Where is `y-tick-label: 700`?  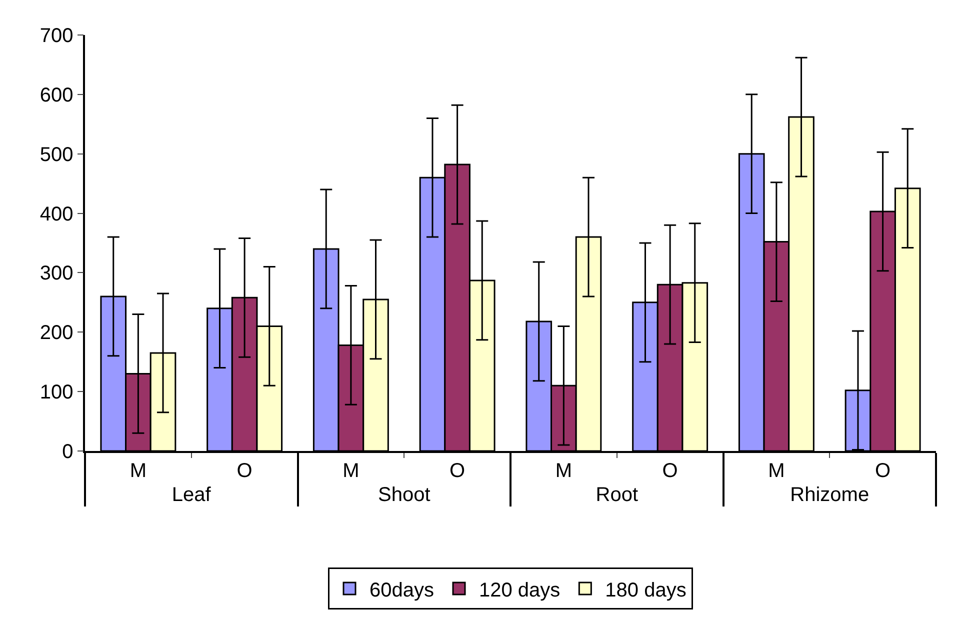 y-tick-label: 700 is located at coordinates (57, 36).